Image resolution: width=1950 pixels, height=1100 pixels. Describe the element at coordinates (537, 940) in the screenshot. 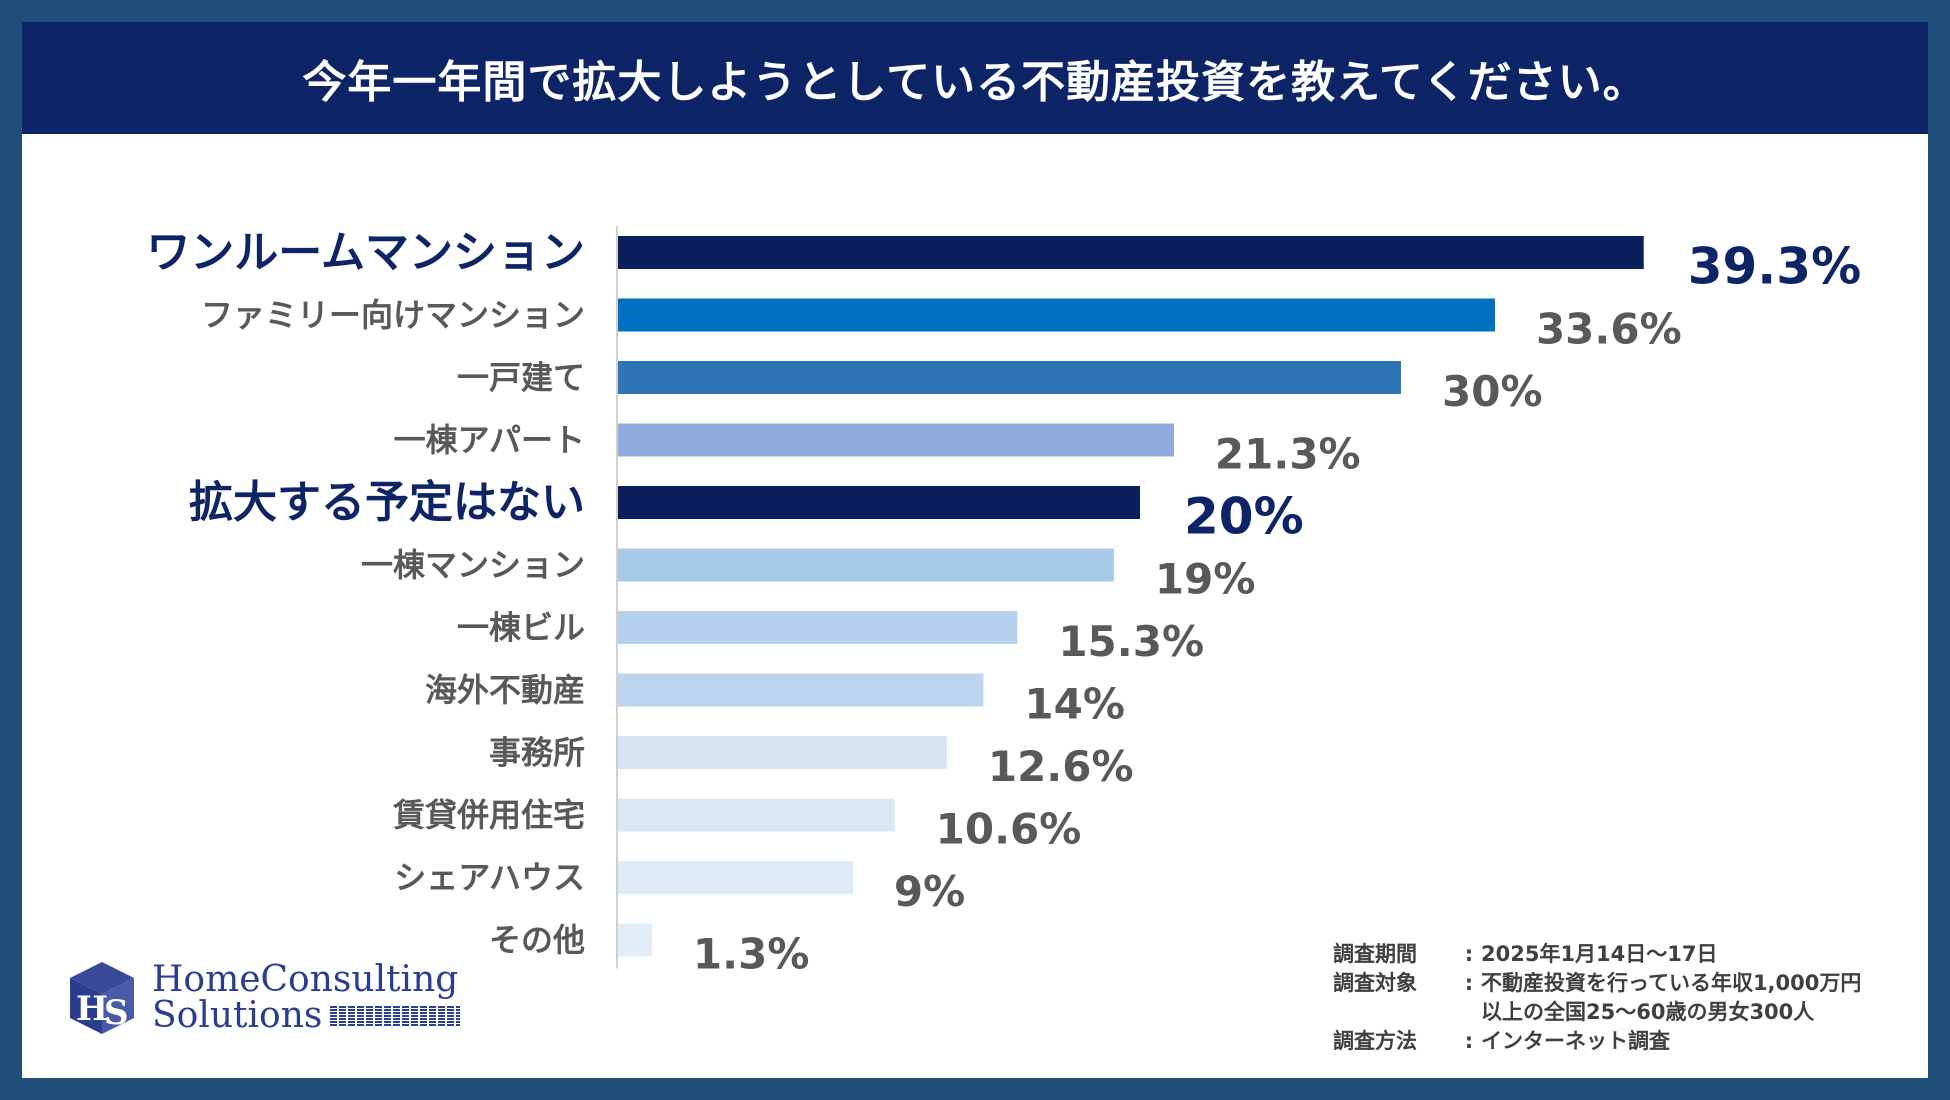

I see `category-label: その他` at that location.